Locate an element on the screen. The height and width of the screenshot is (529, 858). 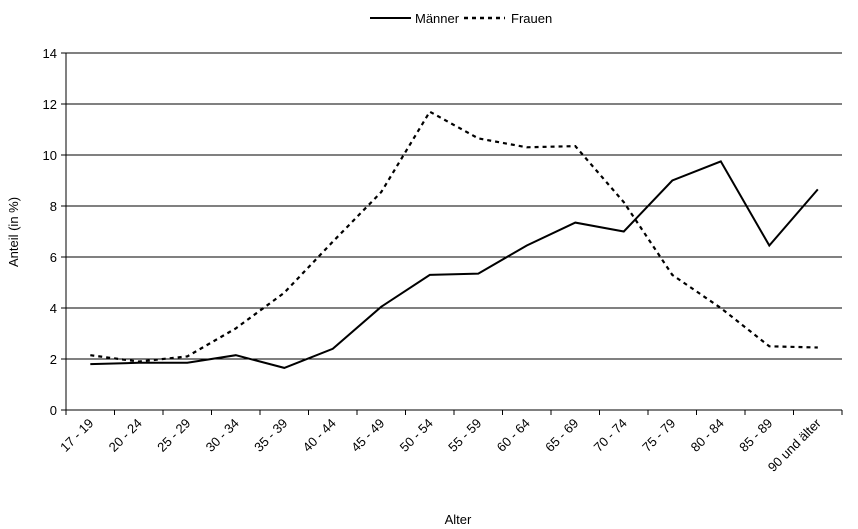
legend-label-frauen: Frauen is located at coordinates (531, 18).